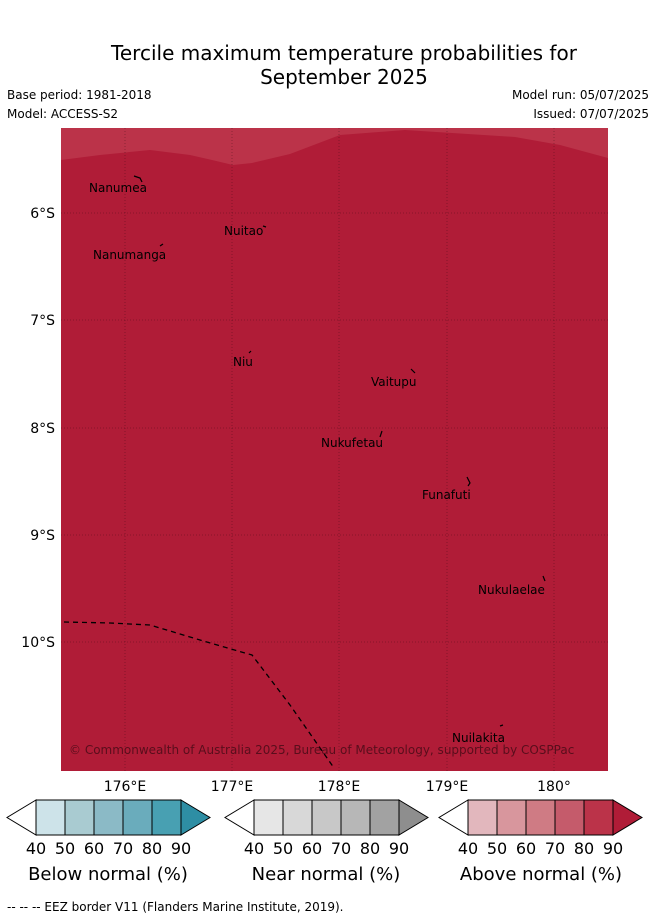 This screenshot has width=655, height=919. Describe the element at coordinates (254, 848) in the screenshot. I see `near-tick-40: 40` at that location.